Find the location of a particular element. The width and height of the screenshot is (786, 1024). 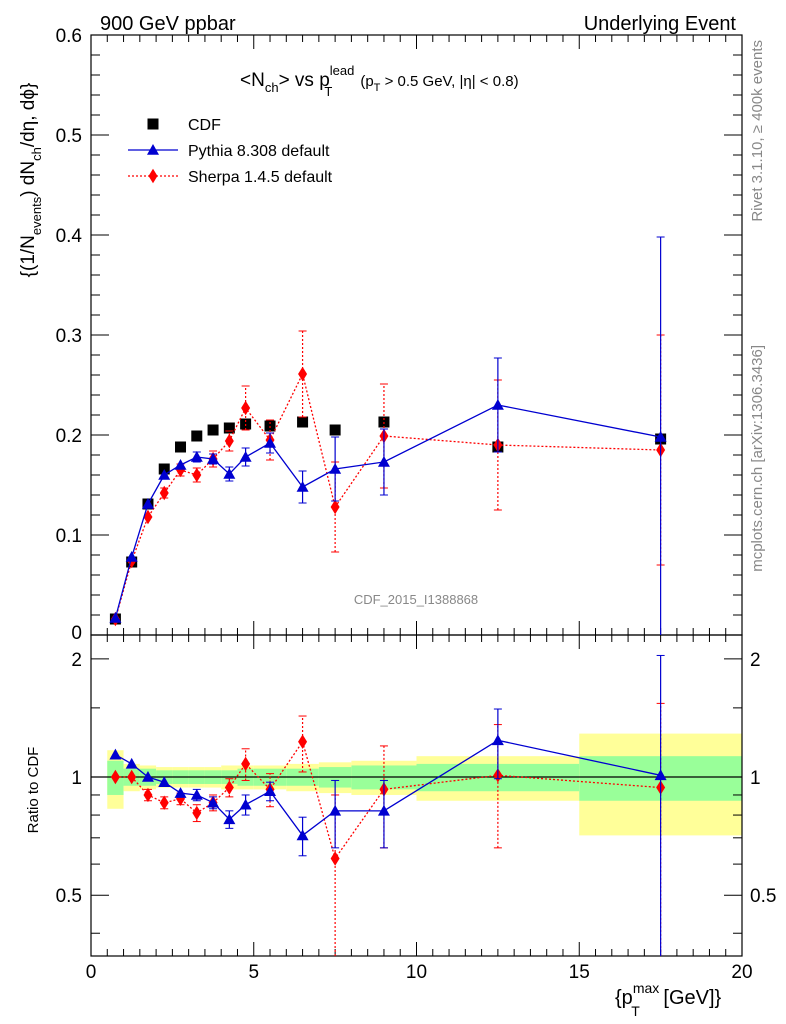

y-tick-label: 0.6 is located at coordinates (69, 36).